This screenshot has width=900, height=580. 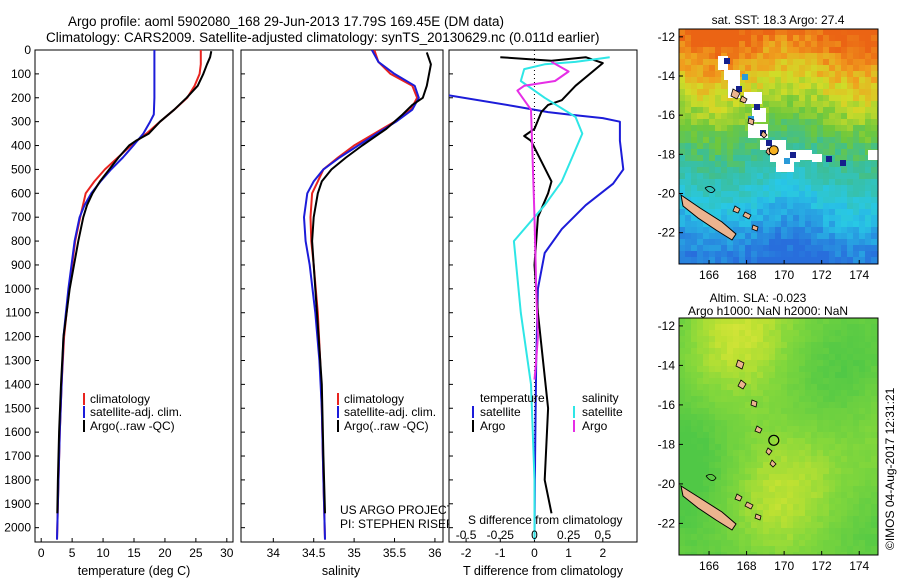 I want to click on depth-tick-label: 1800, so click(x=17, y=480).